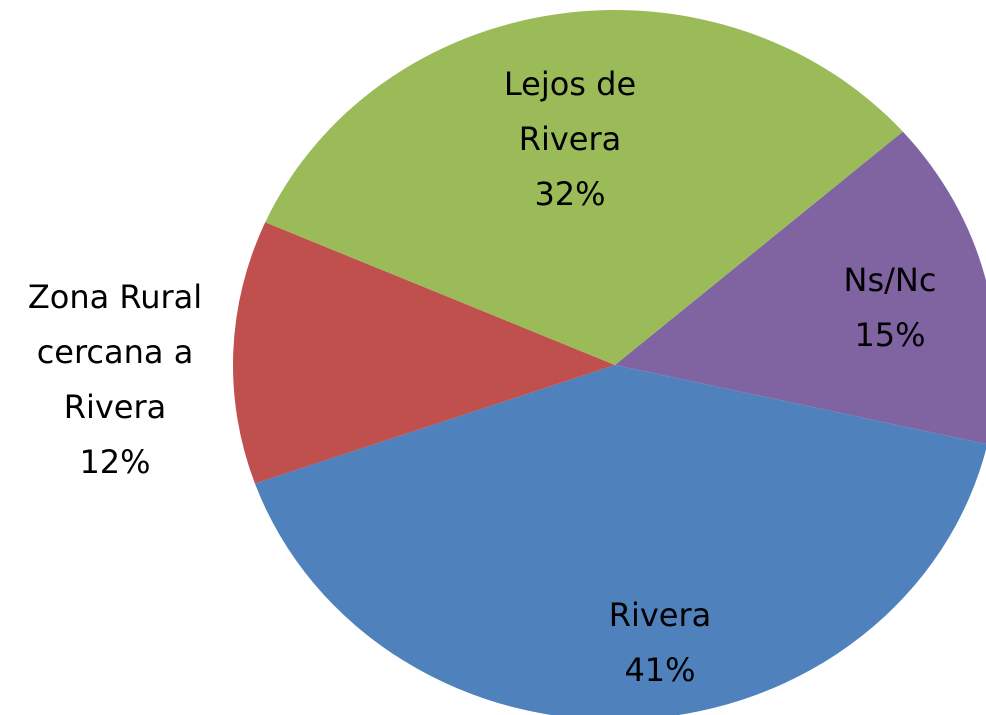 Image resolution: width=986 pixels, height=715 pixels. Describe the element at coordinates (115, 462) in the screenshot. I see `value-label: 12%` at that location.